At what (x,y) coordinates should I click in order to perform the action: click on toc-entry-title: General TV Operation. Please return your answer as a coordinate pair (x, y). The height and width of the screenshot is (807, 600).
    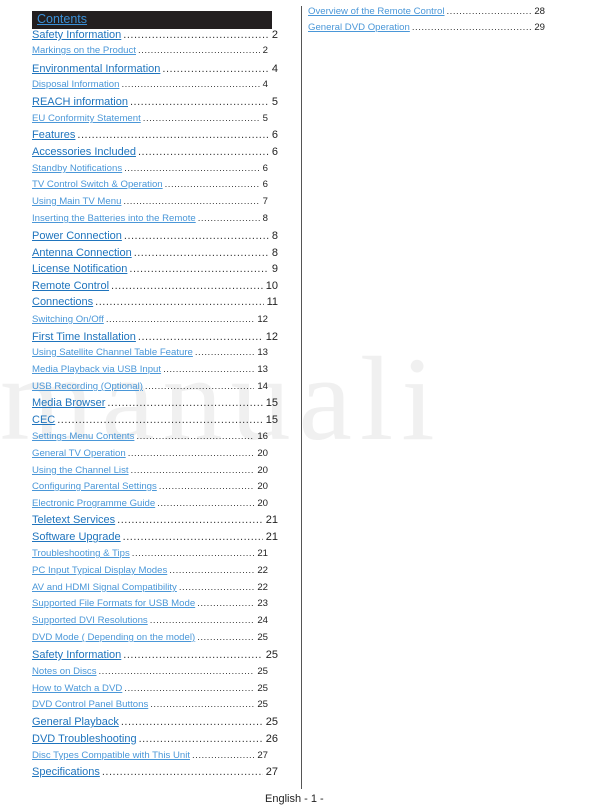
    Looking at the image, I should click on (79, 453).